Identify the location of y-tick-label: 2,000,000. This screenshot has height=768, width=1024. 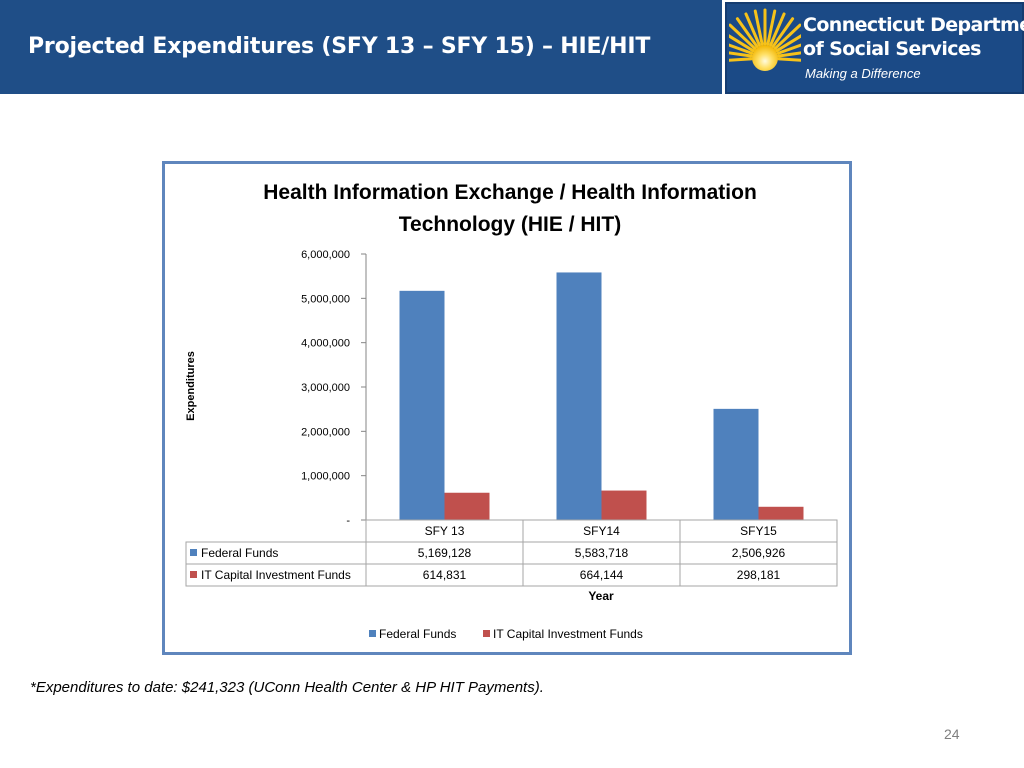
(325, 432).